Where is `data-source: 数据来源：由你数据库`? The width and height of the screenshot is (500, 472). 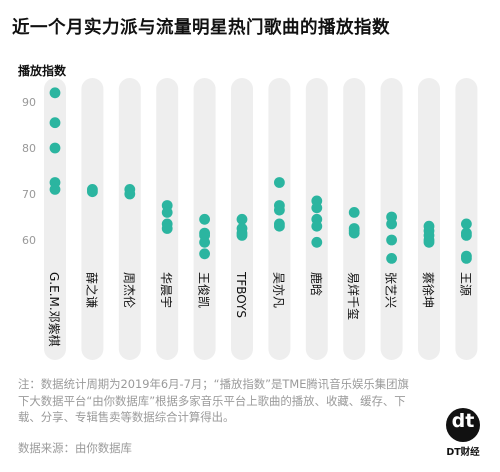
data-source: 数据来源：由你数据库 is located at coordinates (75, 448).